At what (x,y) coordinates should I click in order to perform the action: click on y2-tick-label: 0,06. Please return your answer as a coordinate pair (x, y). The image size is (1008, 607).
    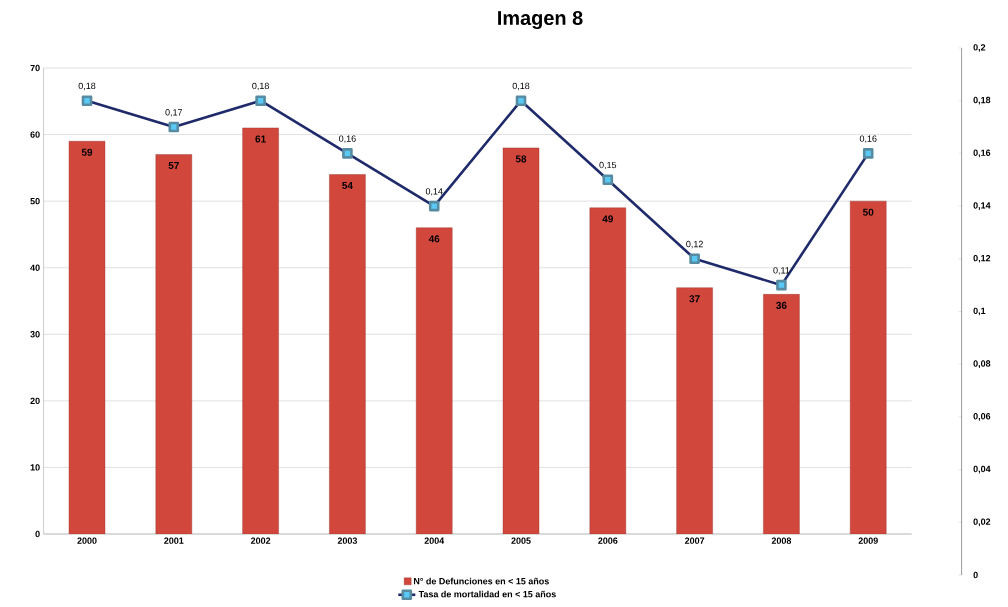
    Looking at the image, I should click on (982, 417).